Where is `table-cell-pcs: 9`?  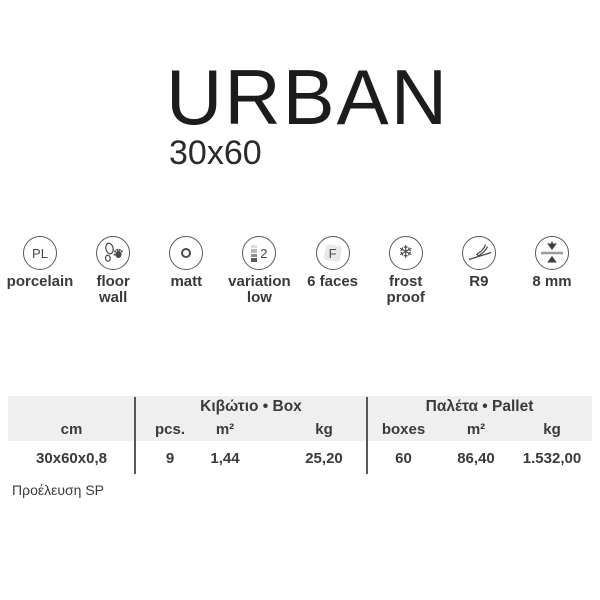
table-cell-pcs: 9 is located at coordinates (170, 458).